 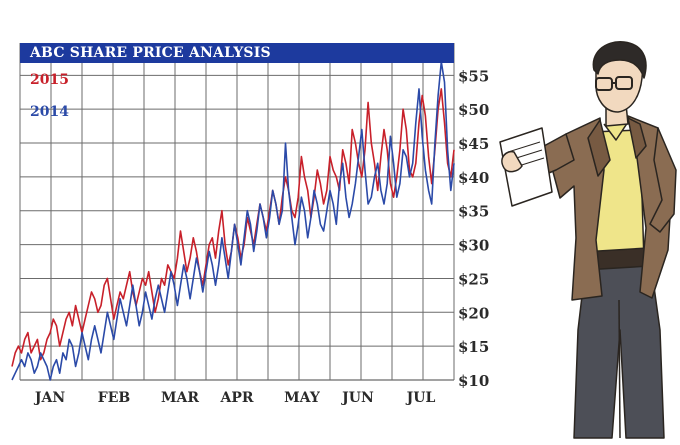 I want to click on chart-title: ABC SHARE PRICE ANALYSIS, so click(x=150, y=53).